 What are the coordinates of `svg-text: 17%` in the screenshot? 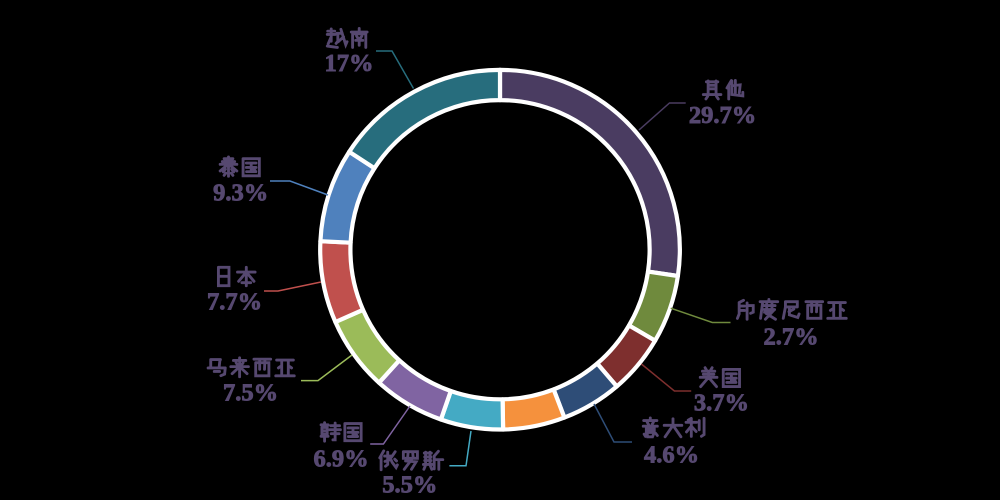 It's located at (349, 63).